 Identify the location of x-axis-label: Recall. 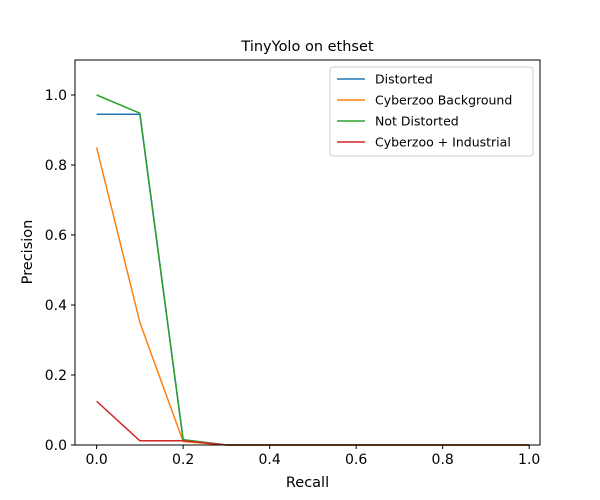
(307, 483).